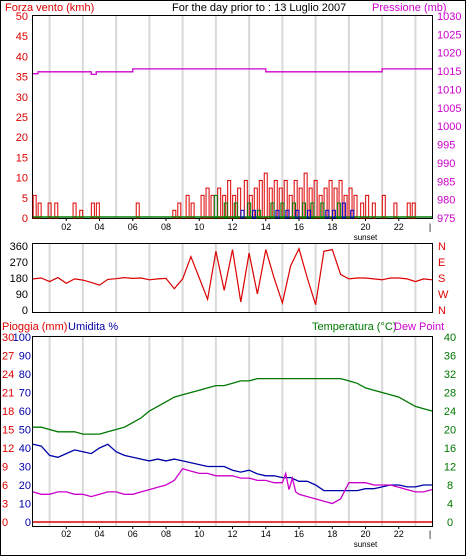 Image resolution: width=466 pixels, height=556 pixels. I want to click on x-tick-label: 10, so click(199, 534).